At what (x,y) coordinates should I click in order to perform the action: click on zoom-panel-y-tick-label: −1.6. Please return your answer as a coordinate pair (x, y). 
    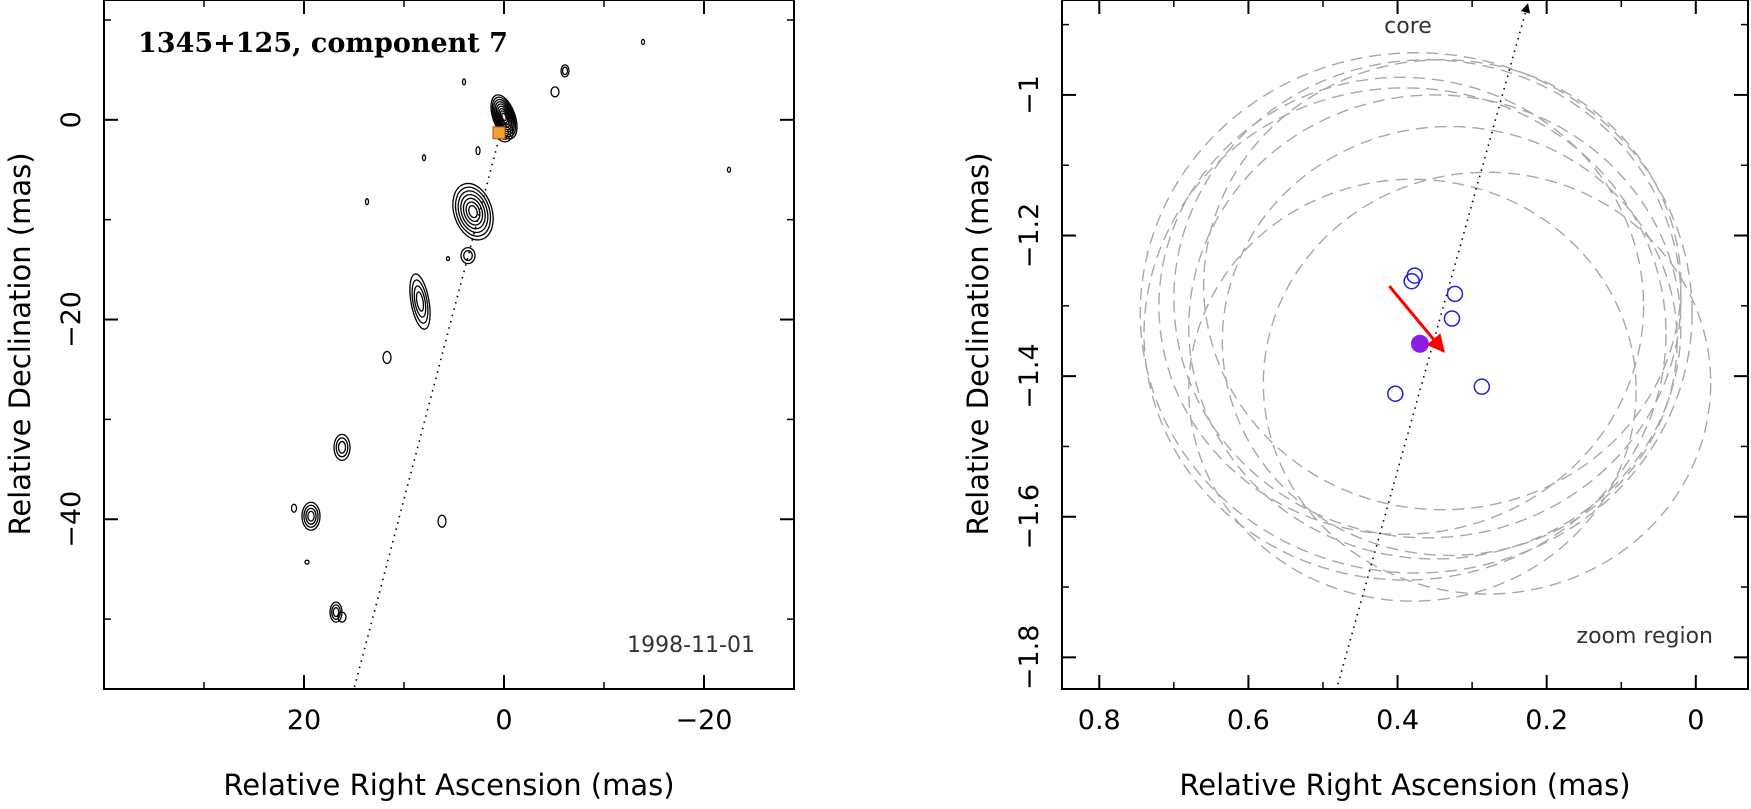
    Looking at the image, I should click on (1029, 517).